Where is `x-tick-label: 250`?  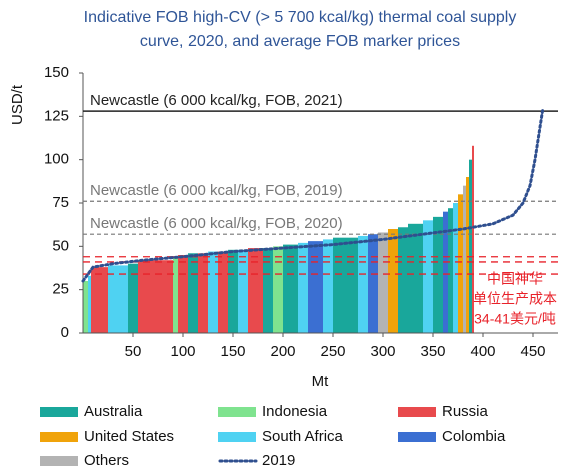
x-tick-label: 250 is located at coordinates (332, 351).